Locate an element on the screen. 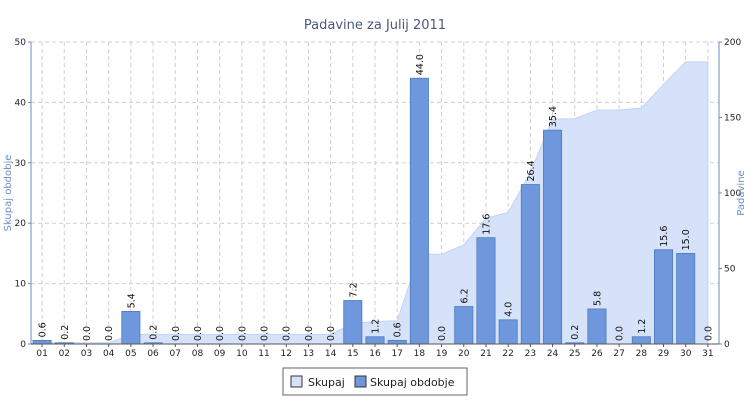 The image size is (750, 404). bar-value-label: 7.2 is located at coordinates (353, 289).